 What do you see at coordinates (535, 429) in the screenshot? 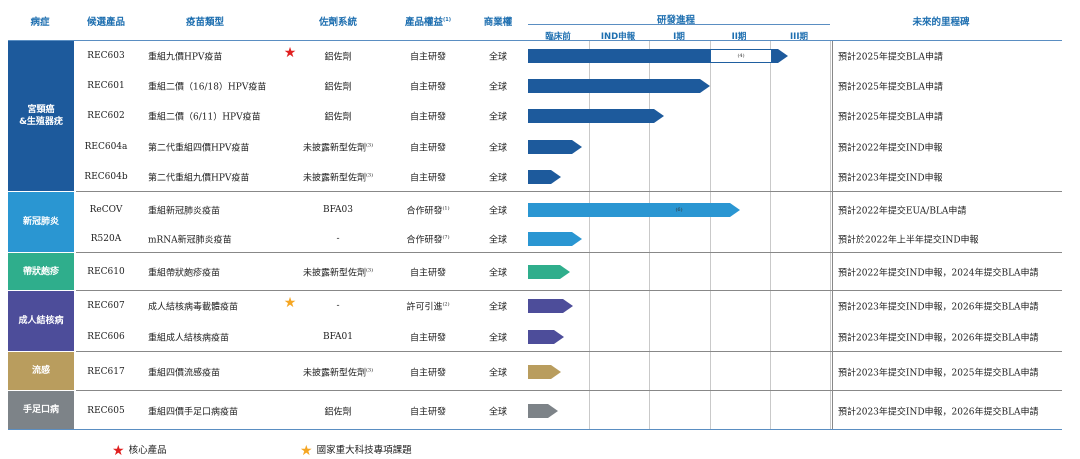
I see `table-bottom-rule` at bounding box center [535, 429].